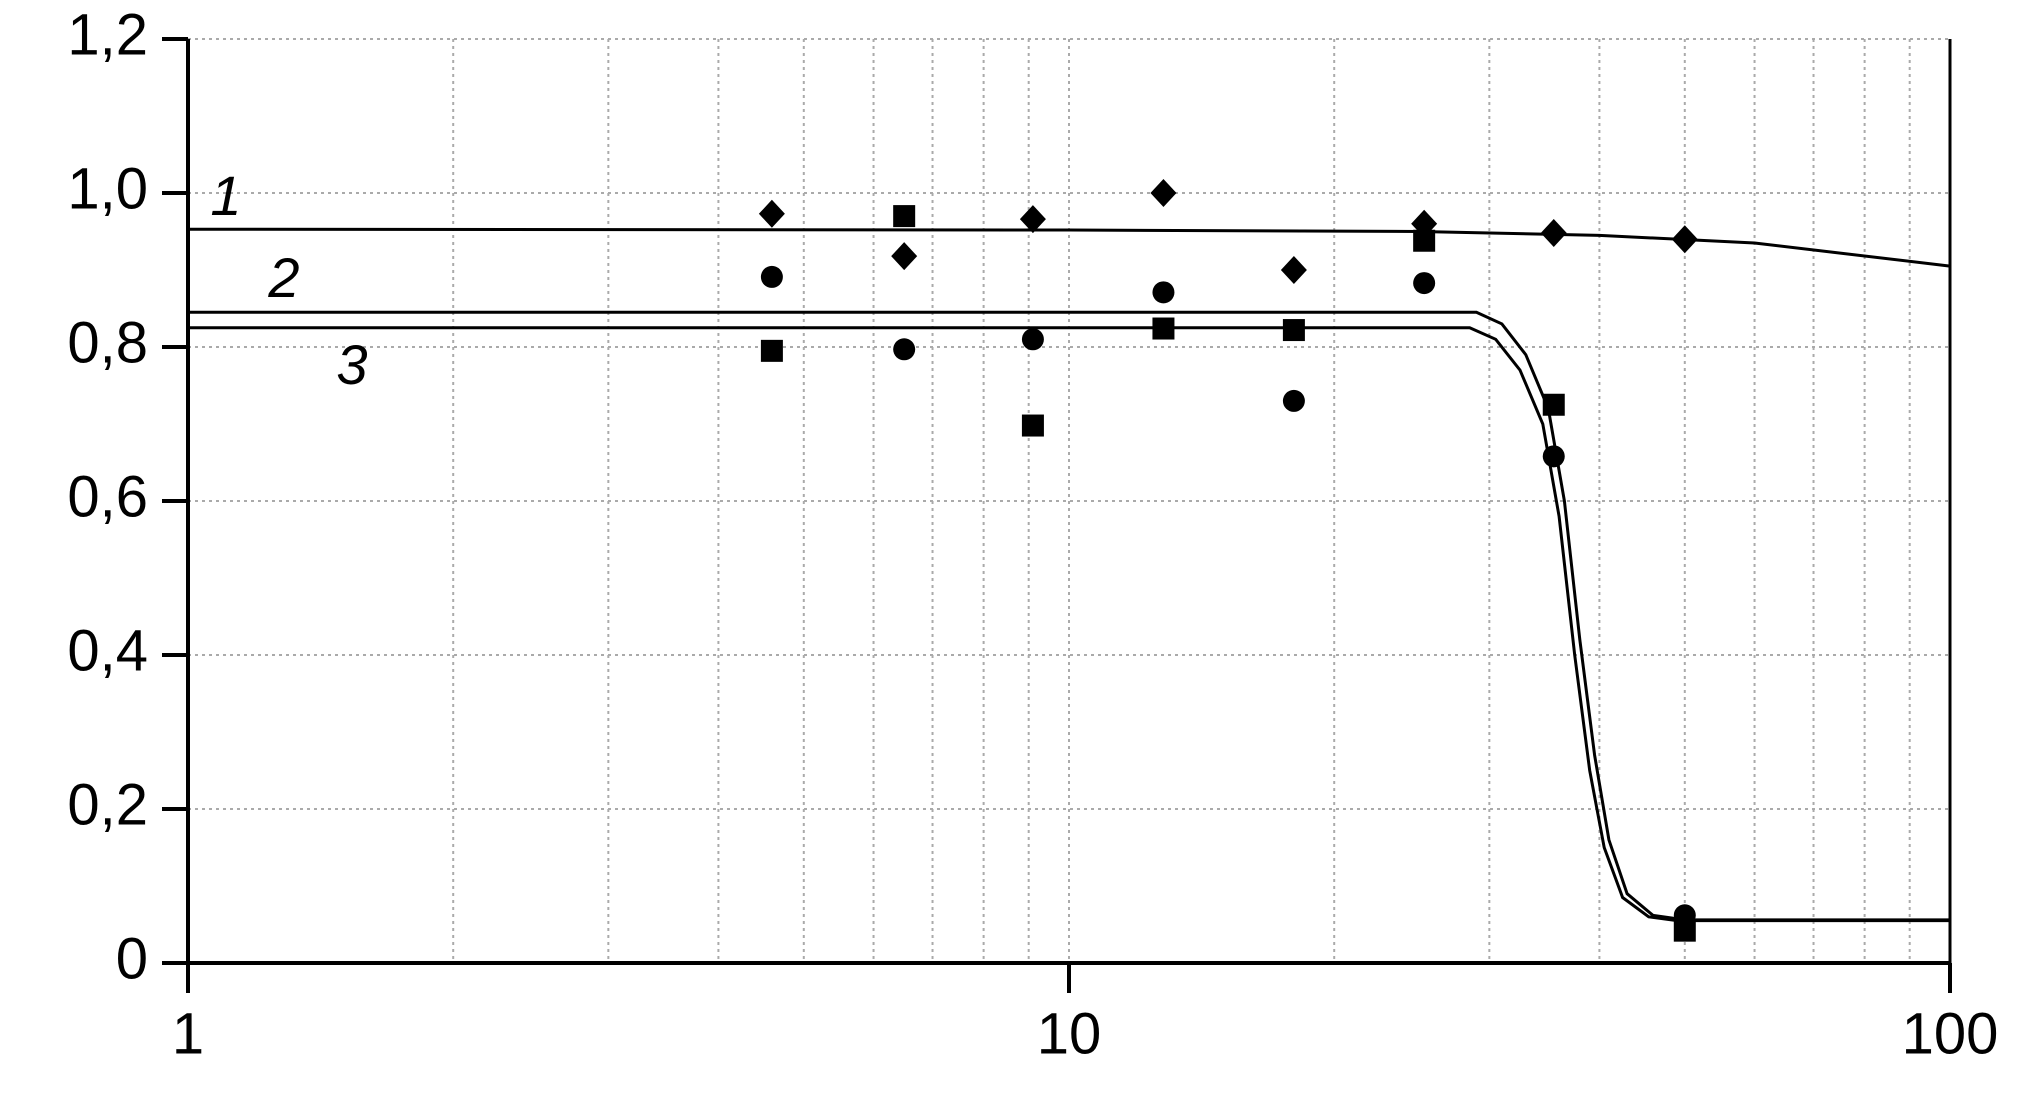 The image size is (2020, 1099). What do you see at coordinates (1069, 247) in the screenshot?
I see `fit-line` at bounding box center [1069, 247].